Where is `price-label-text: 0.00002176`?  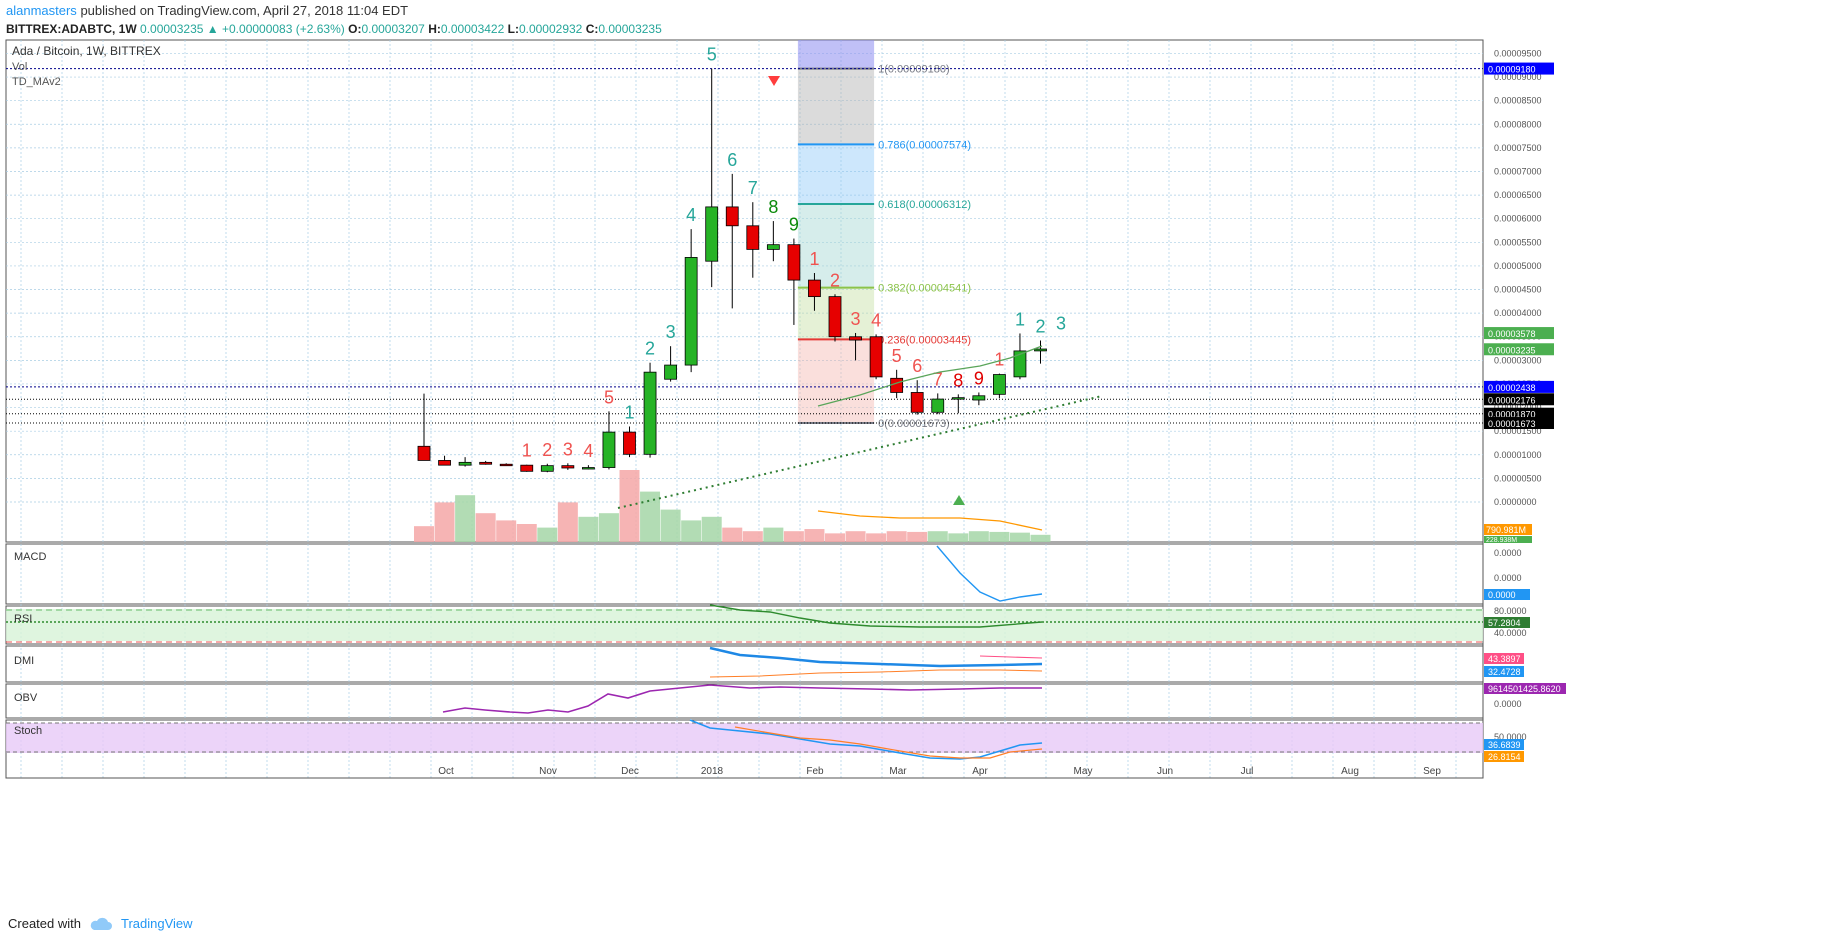 price-label-text: 0.00002176 is located at coordinates (1512, 400).